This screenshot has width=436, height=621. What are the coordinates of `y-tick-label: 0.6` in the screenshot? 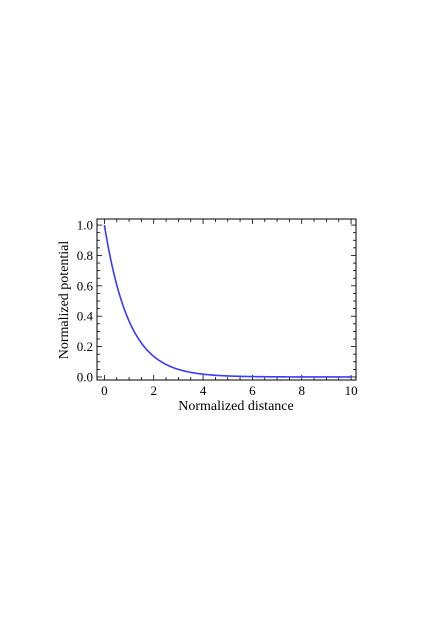 It's located at (85, 285).